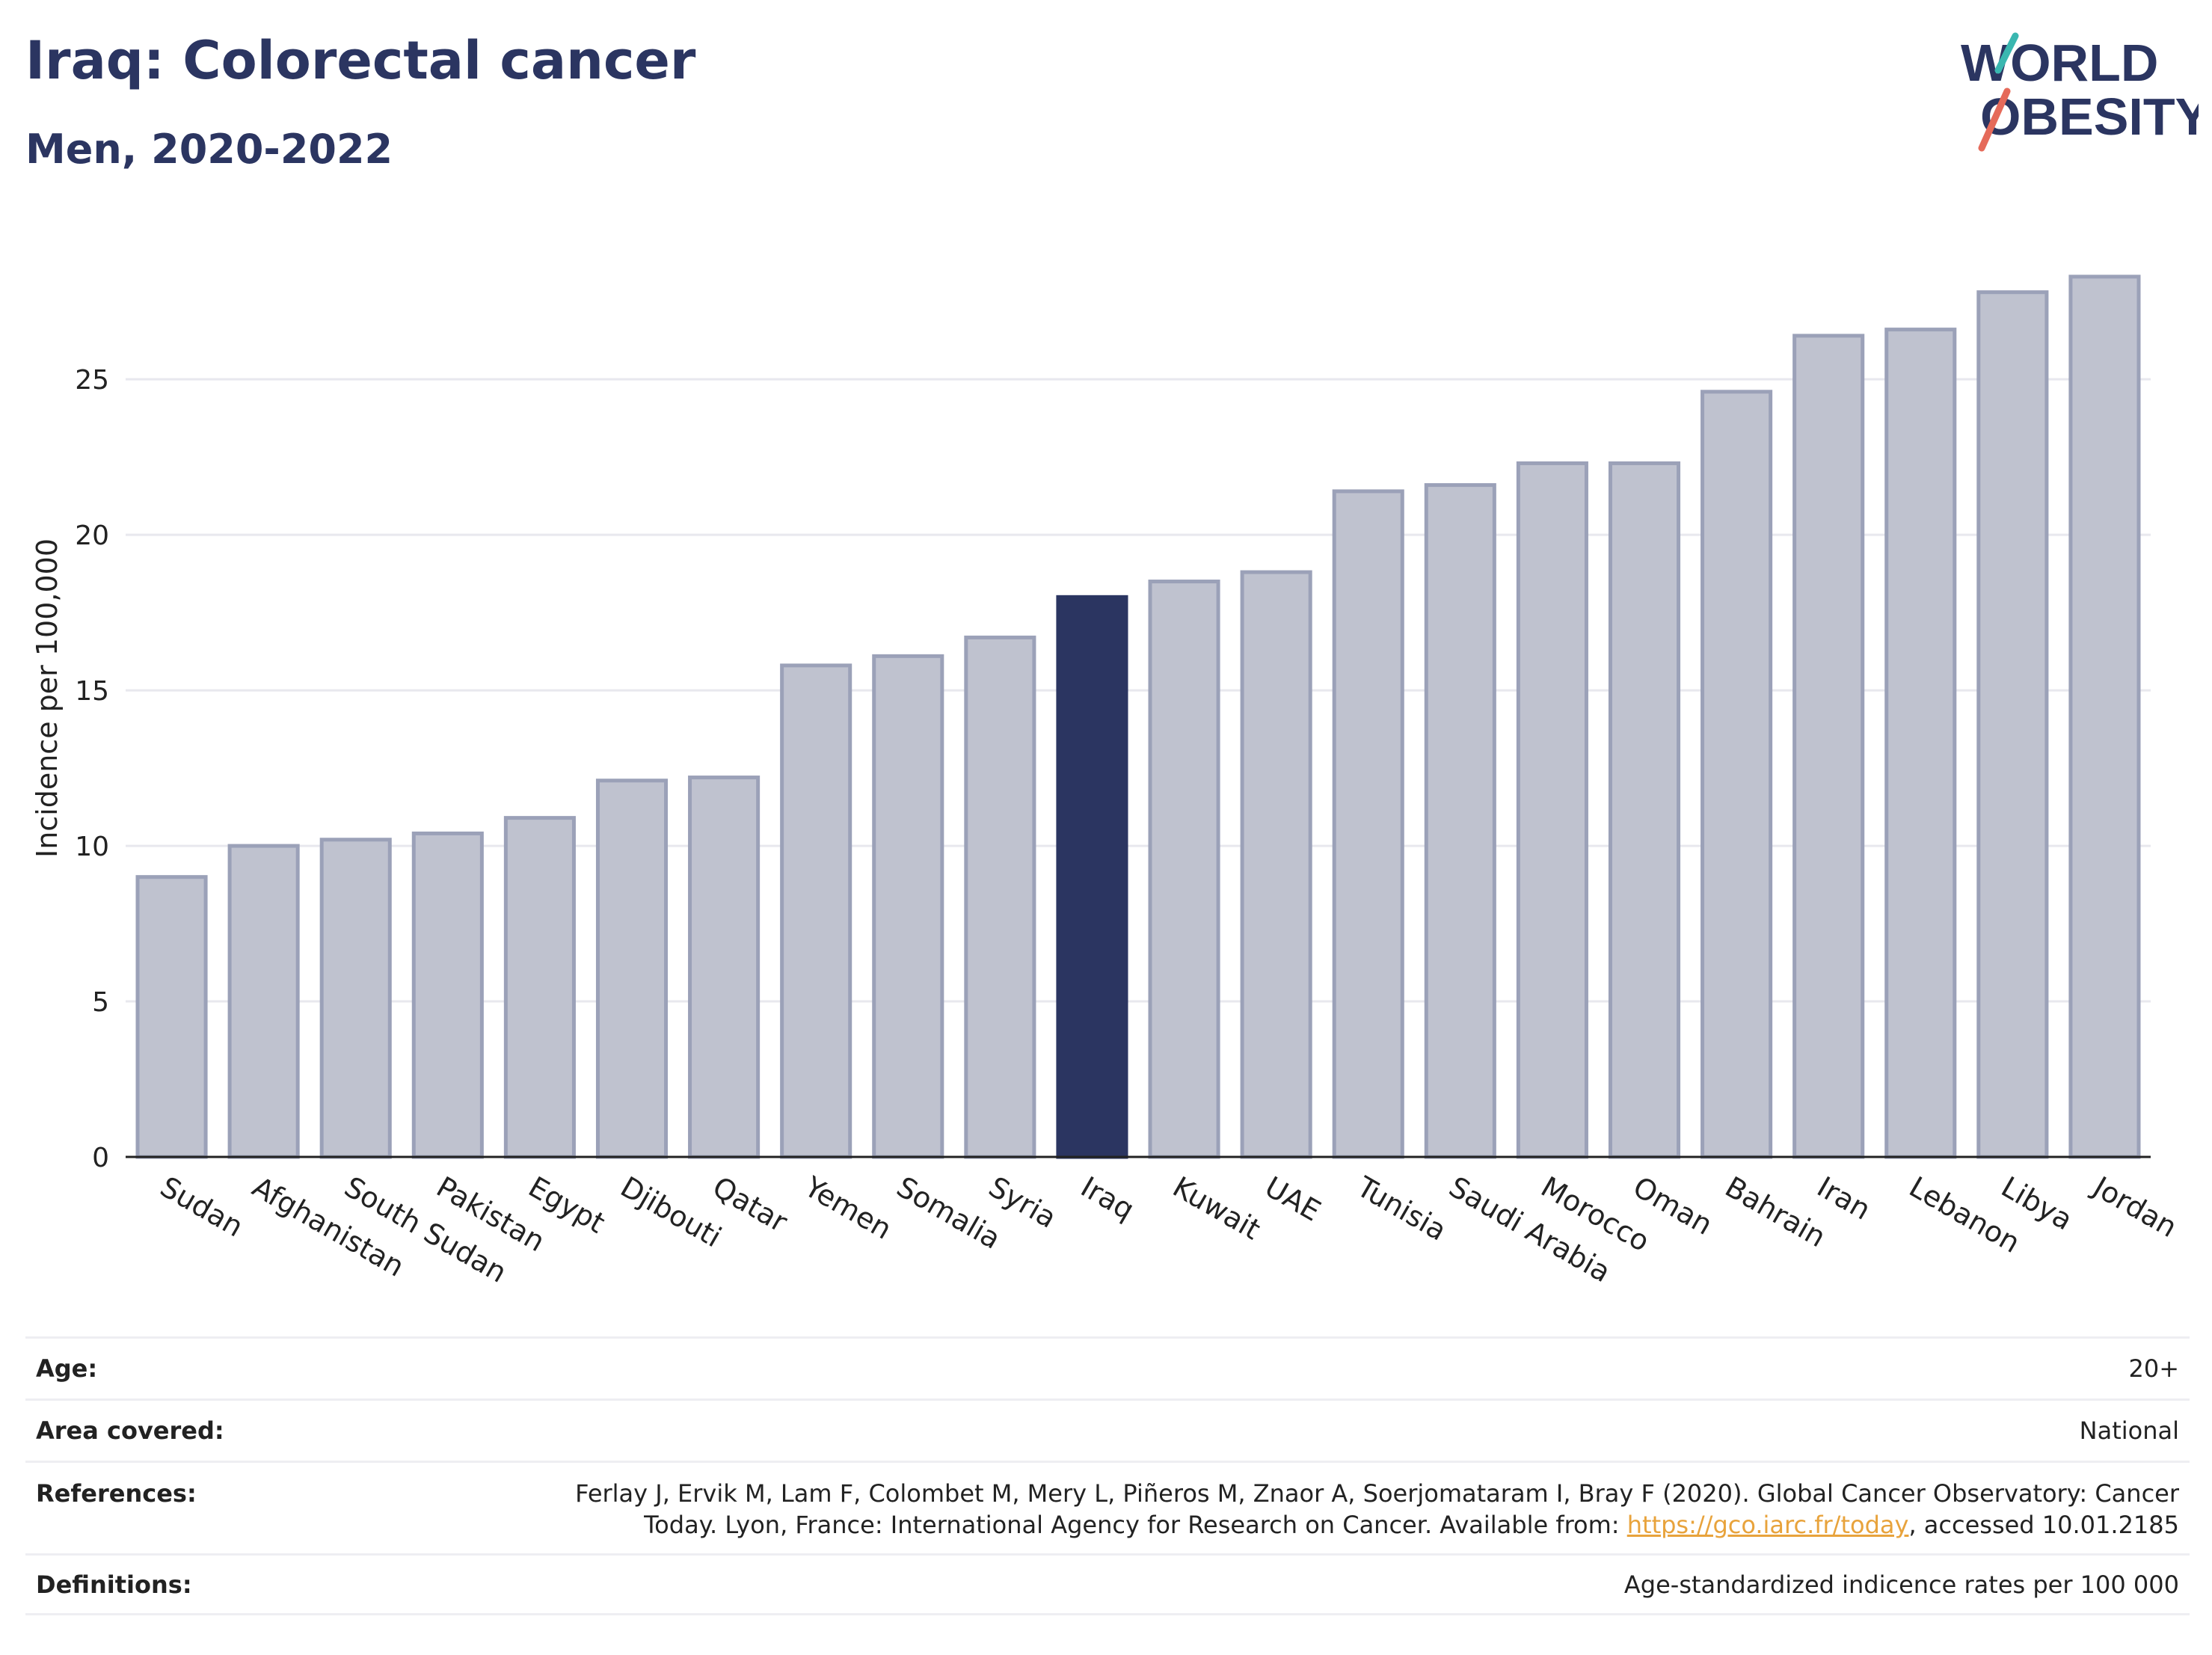 This screenshot has width=2212, height=1655. I want to click on meta-value-age: 20+, so click(2153, 1368).